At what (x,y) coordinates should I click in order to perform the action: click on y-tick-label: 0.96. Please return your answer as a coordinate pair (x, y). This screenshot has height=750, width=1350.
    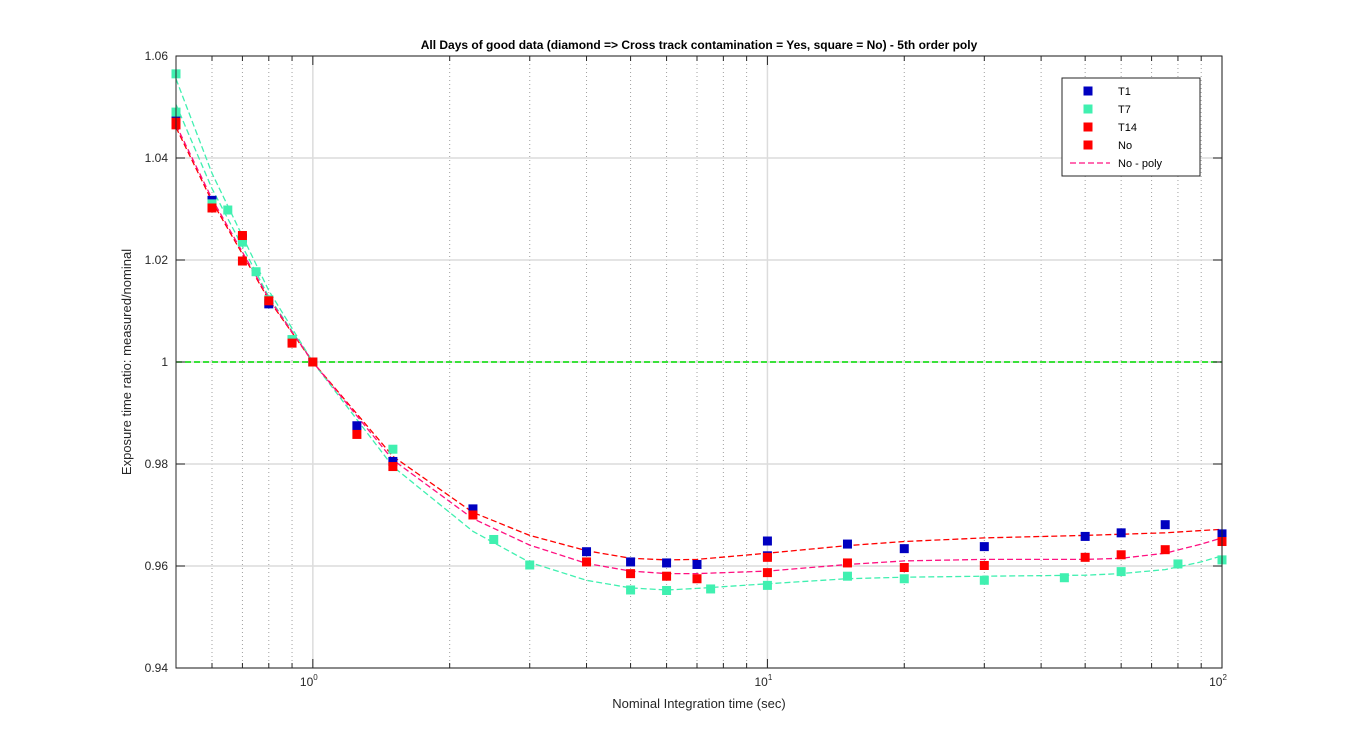
    Looking at the image, I should click on (157, 566).